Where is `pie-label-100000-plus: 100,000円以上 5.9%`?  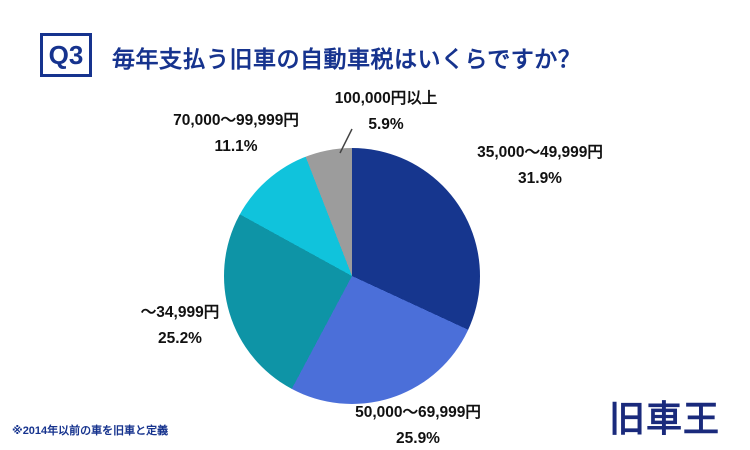 pie-label-100000-plus: 100,000円以上 5.9% is located at coordinates (386, 111).